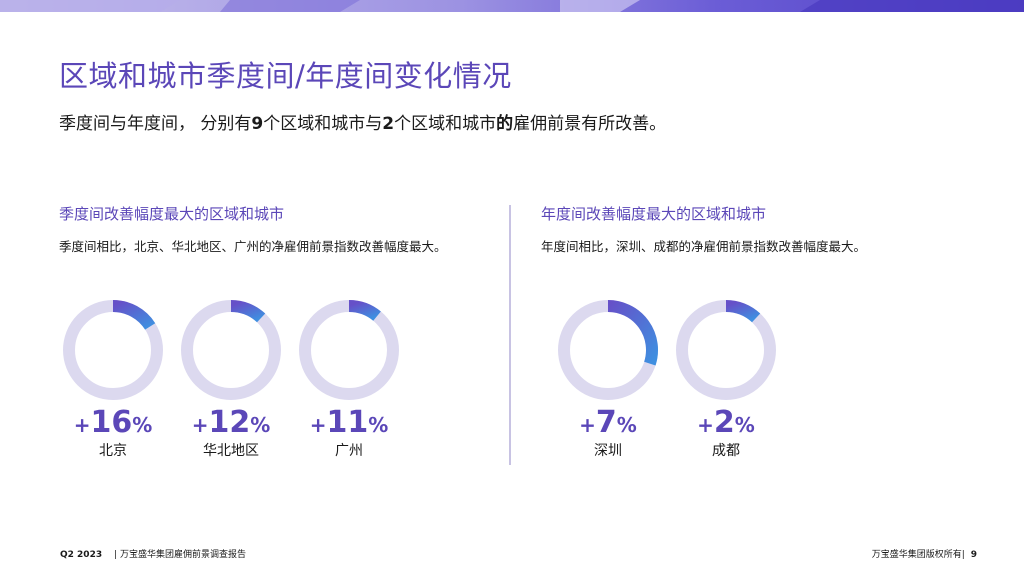 This screenshot has width=1024, height=576. I want to click on donut-item-guangzhou: +11% 广州, so click(349, 379).